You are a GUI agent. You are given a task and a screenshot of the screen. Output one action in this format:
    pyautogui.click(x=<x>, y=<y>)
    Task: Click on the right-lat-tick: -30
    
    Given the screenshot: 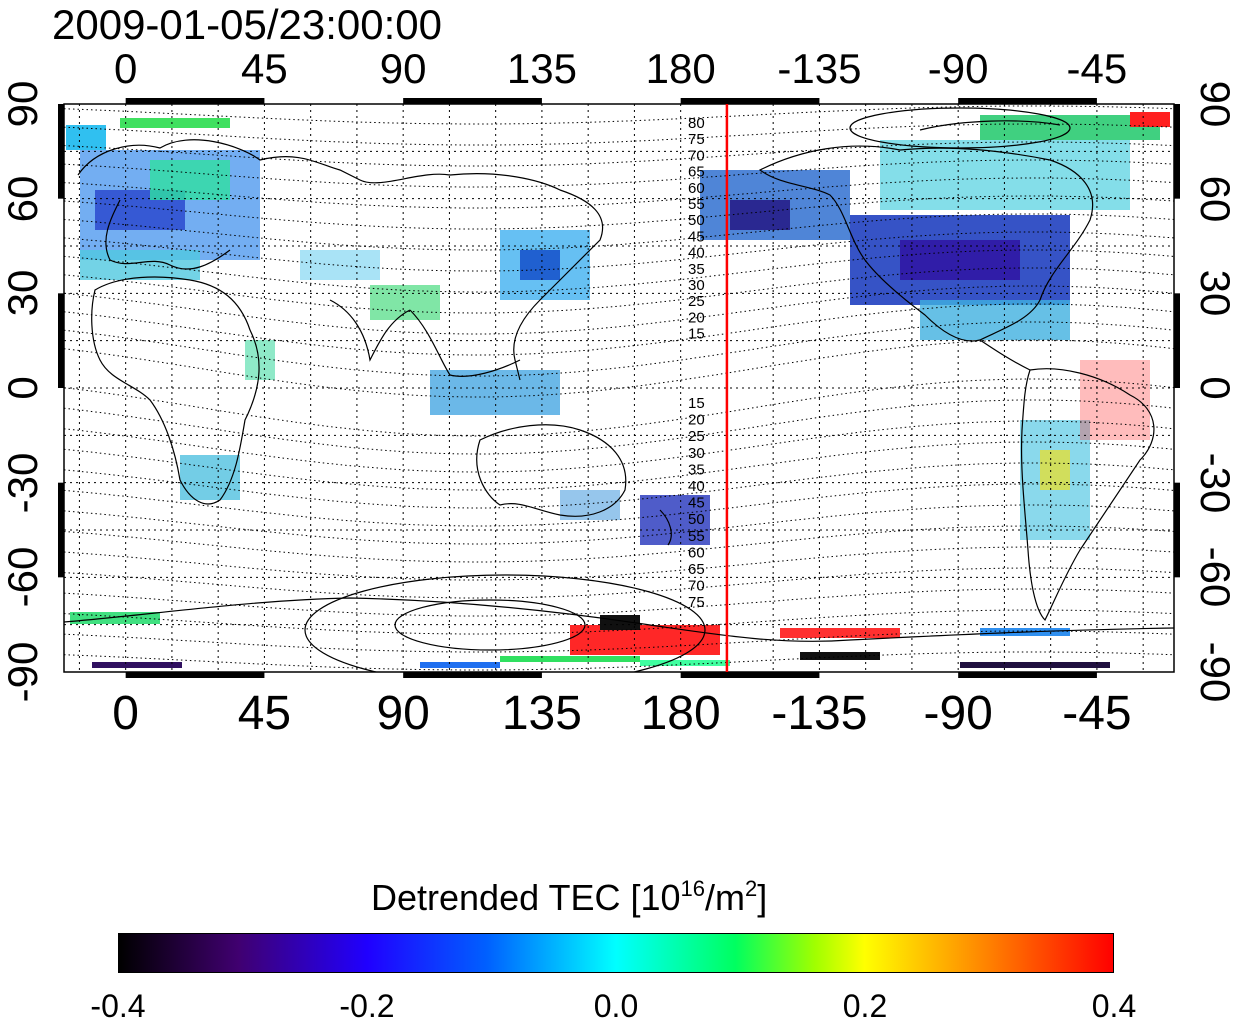 What is the action you would take?
    pyautogui.click(x=1215, y=483)
    